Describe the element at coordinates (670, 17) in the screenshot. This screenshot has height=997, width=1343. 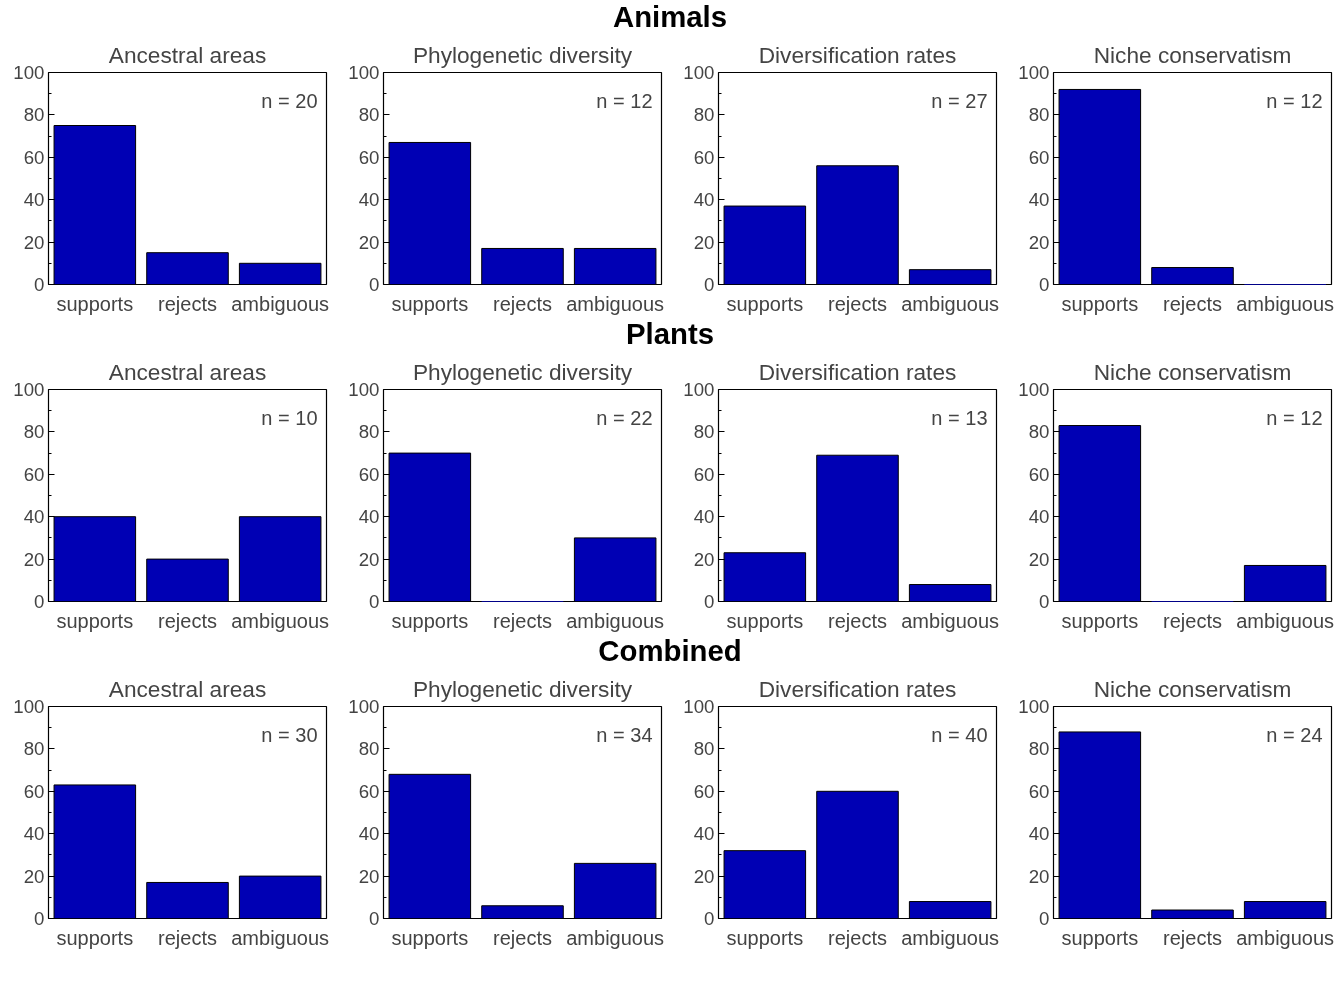
I see `chart-subtitle: Animals` at that location.